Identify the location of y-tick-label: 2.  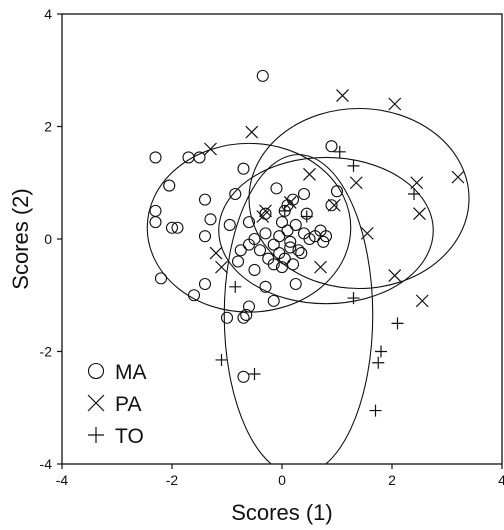
(48, 127).